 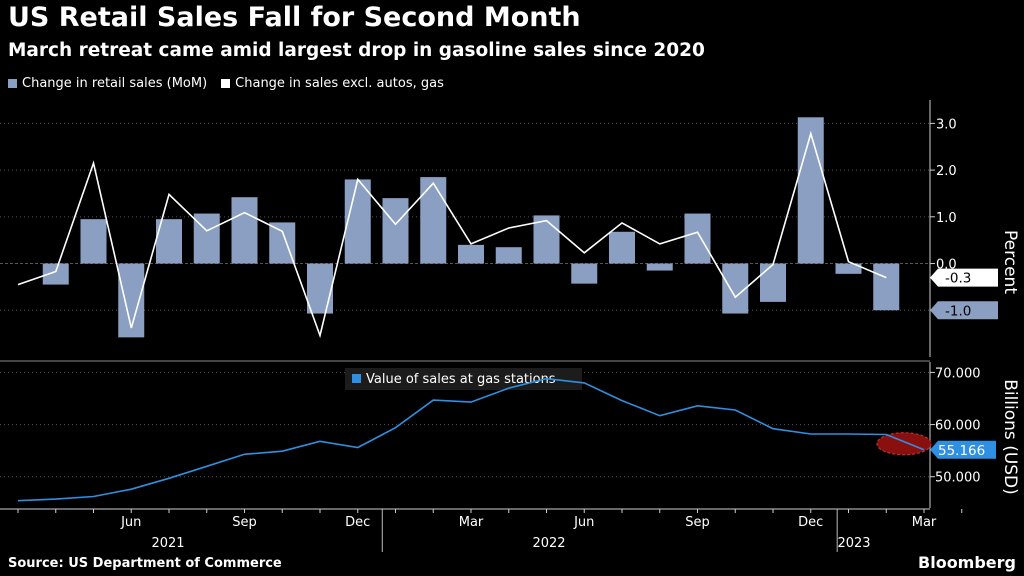 What do you see at coordinates (853, 543) in the screenshot?
I see `year-label: 2023` at bounding box center [853, 543].